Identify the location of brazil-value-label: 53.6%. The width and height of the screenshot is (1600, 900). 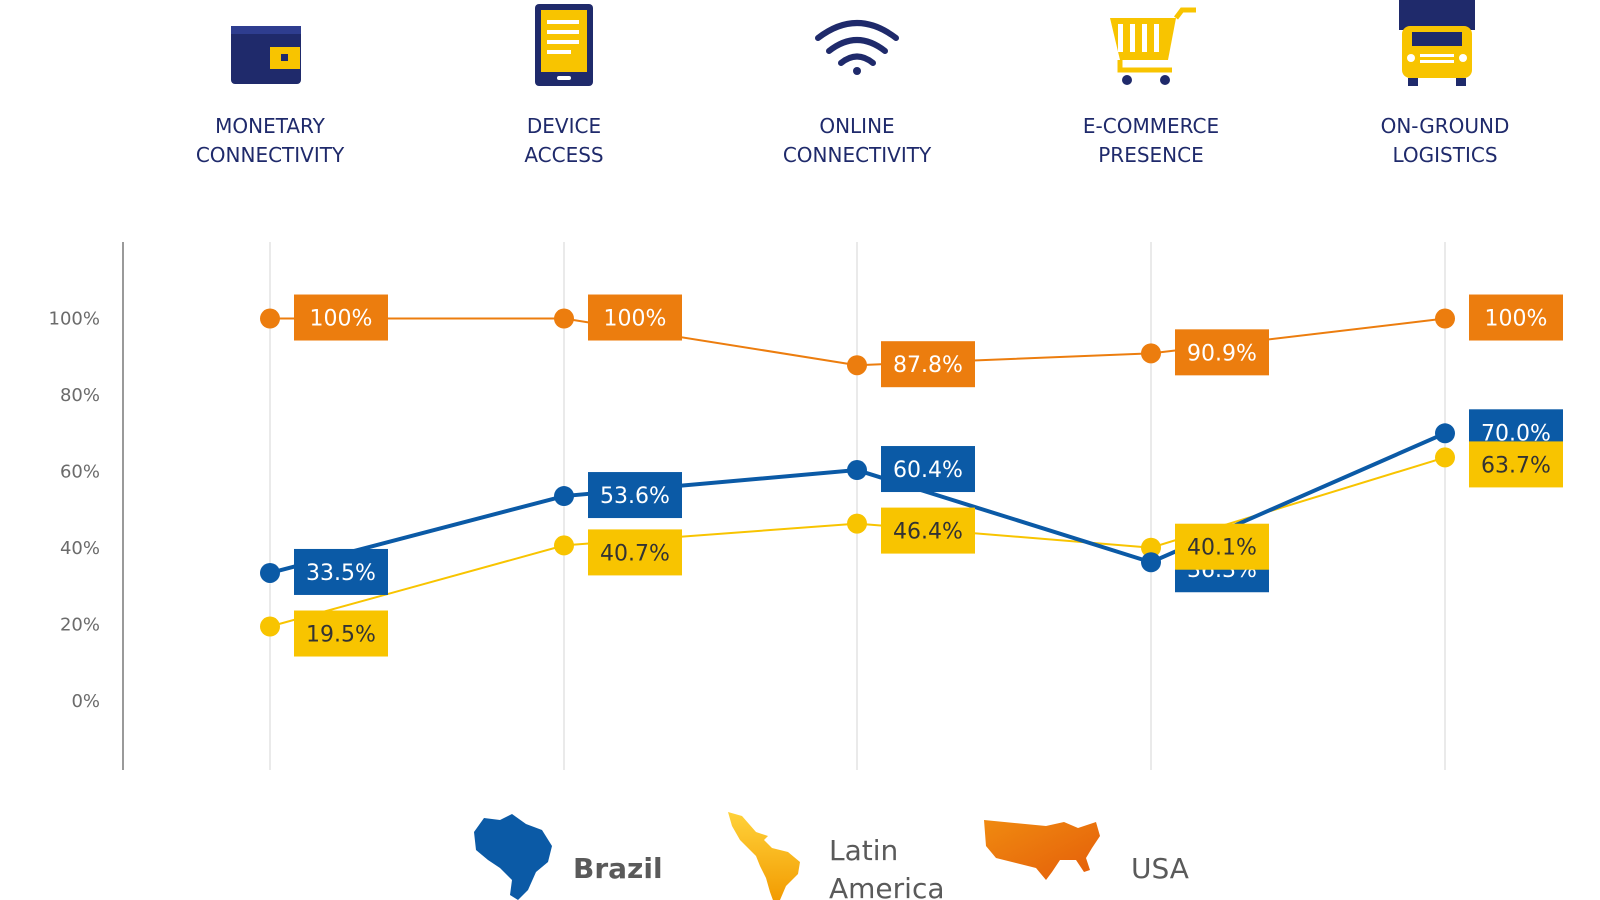
(635, 496).